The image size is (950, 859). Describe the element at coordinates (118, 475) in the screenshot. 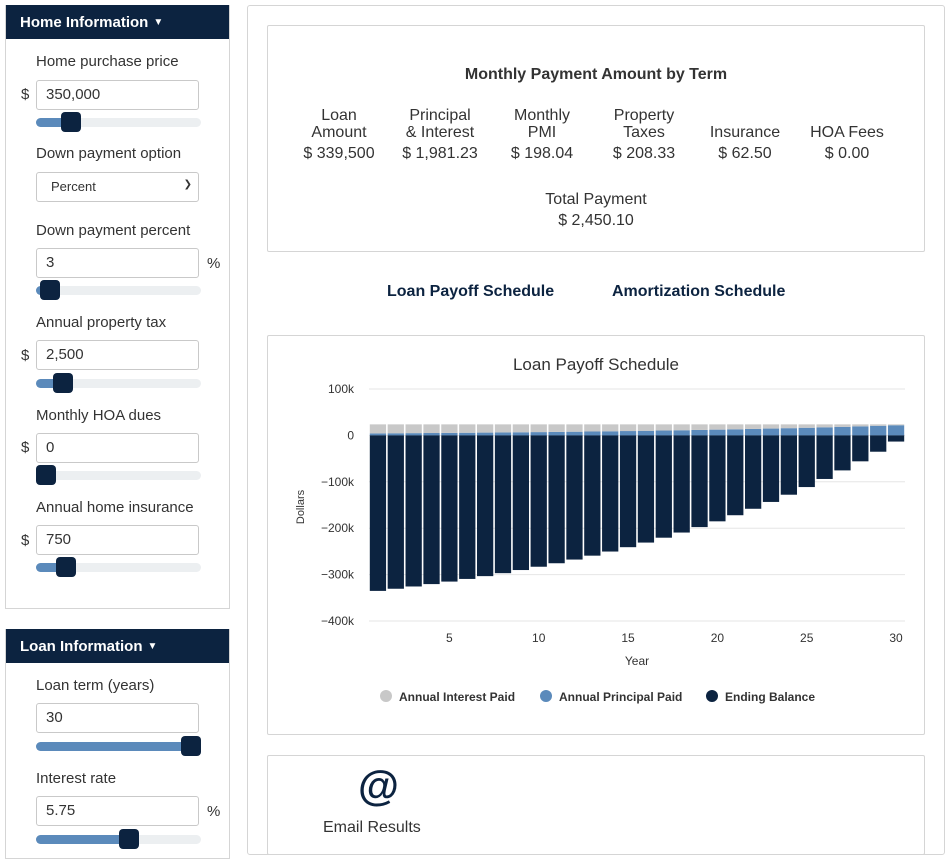

I see `hoa-dues-slider` at that location.